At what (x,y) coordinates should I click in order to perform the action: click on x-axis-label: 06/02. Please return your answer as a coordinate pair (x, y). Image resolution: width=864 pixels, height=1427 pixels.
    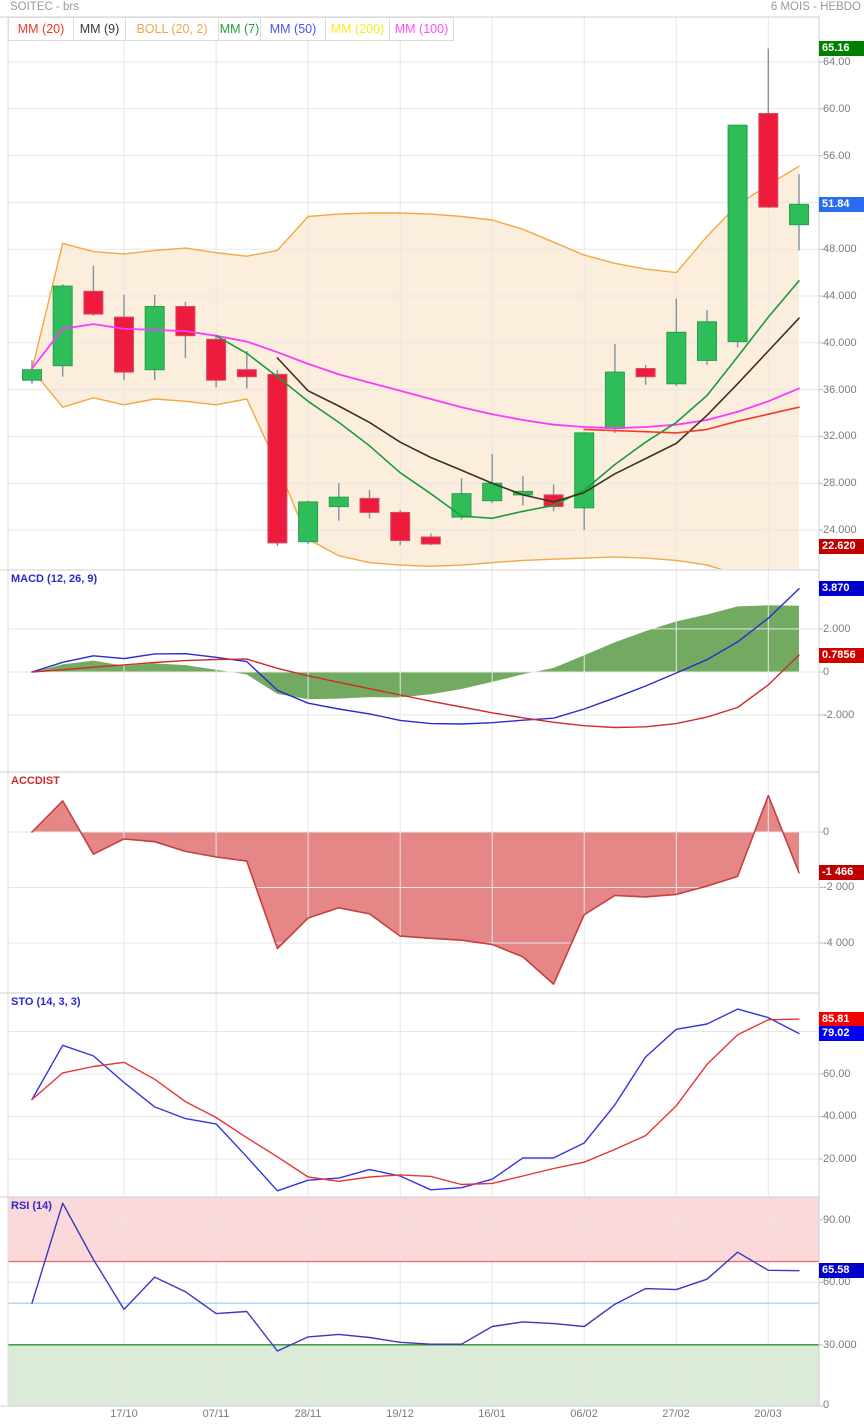
    Looking at the image, I should click on (584, 1414).